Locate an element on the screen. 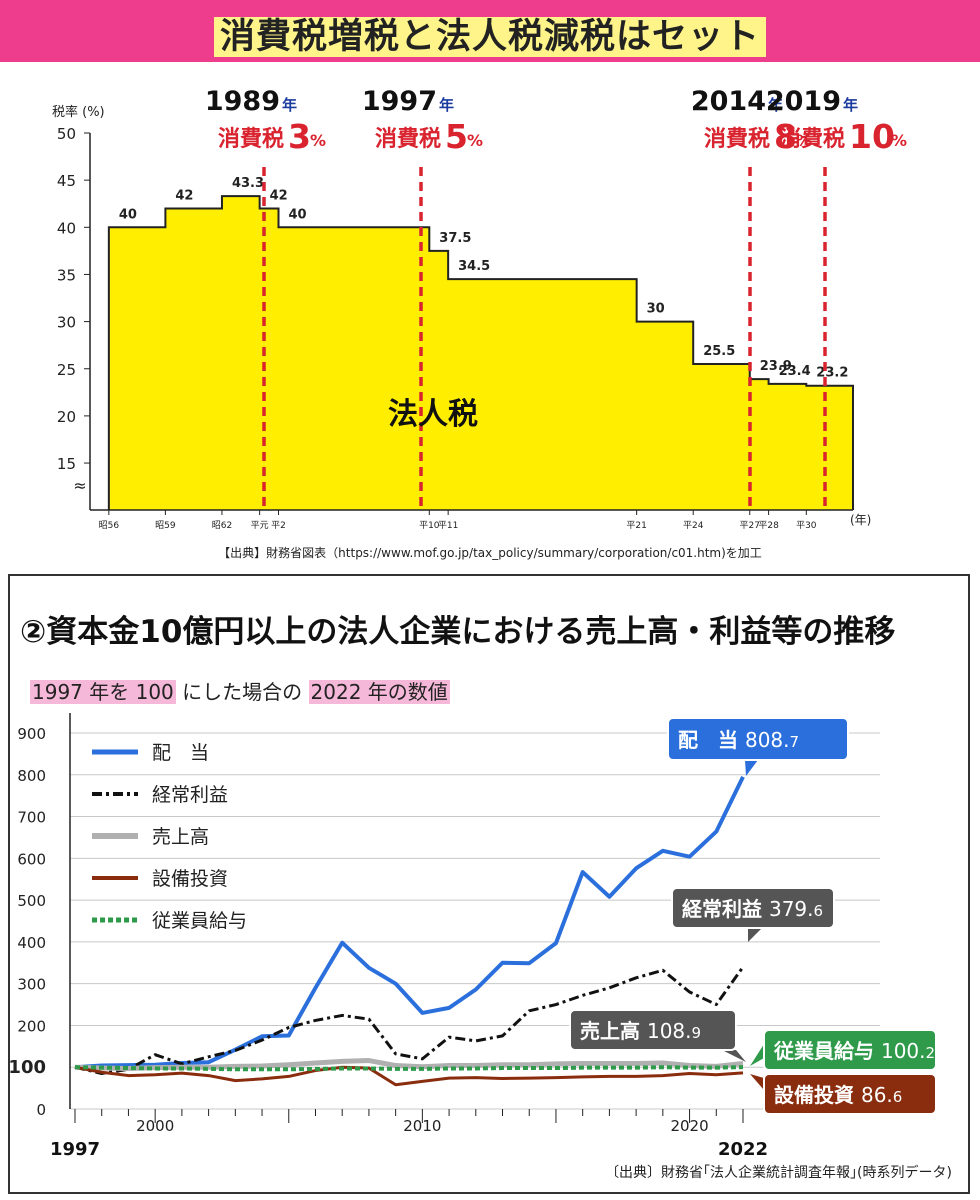 The width and height of the screenshot is (980, 1200). top-xtick-label: 昭62 is located at coordinates (222, 525).